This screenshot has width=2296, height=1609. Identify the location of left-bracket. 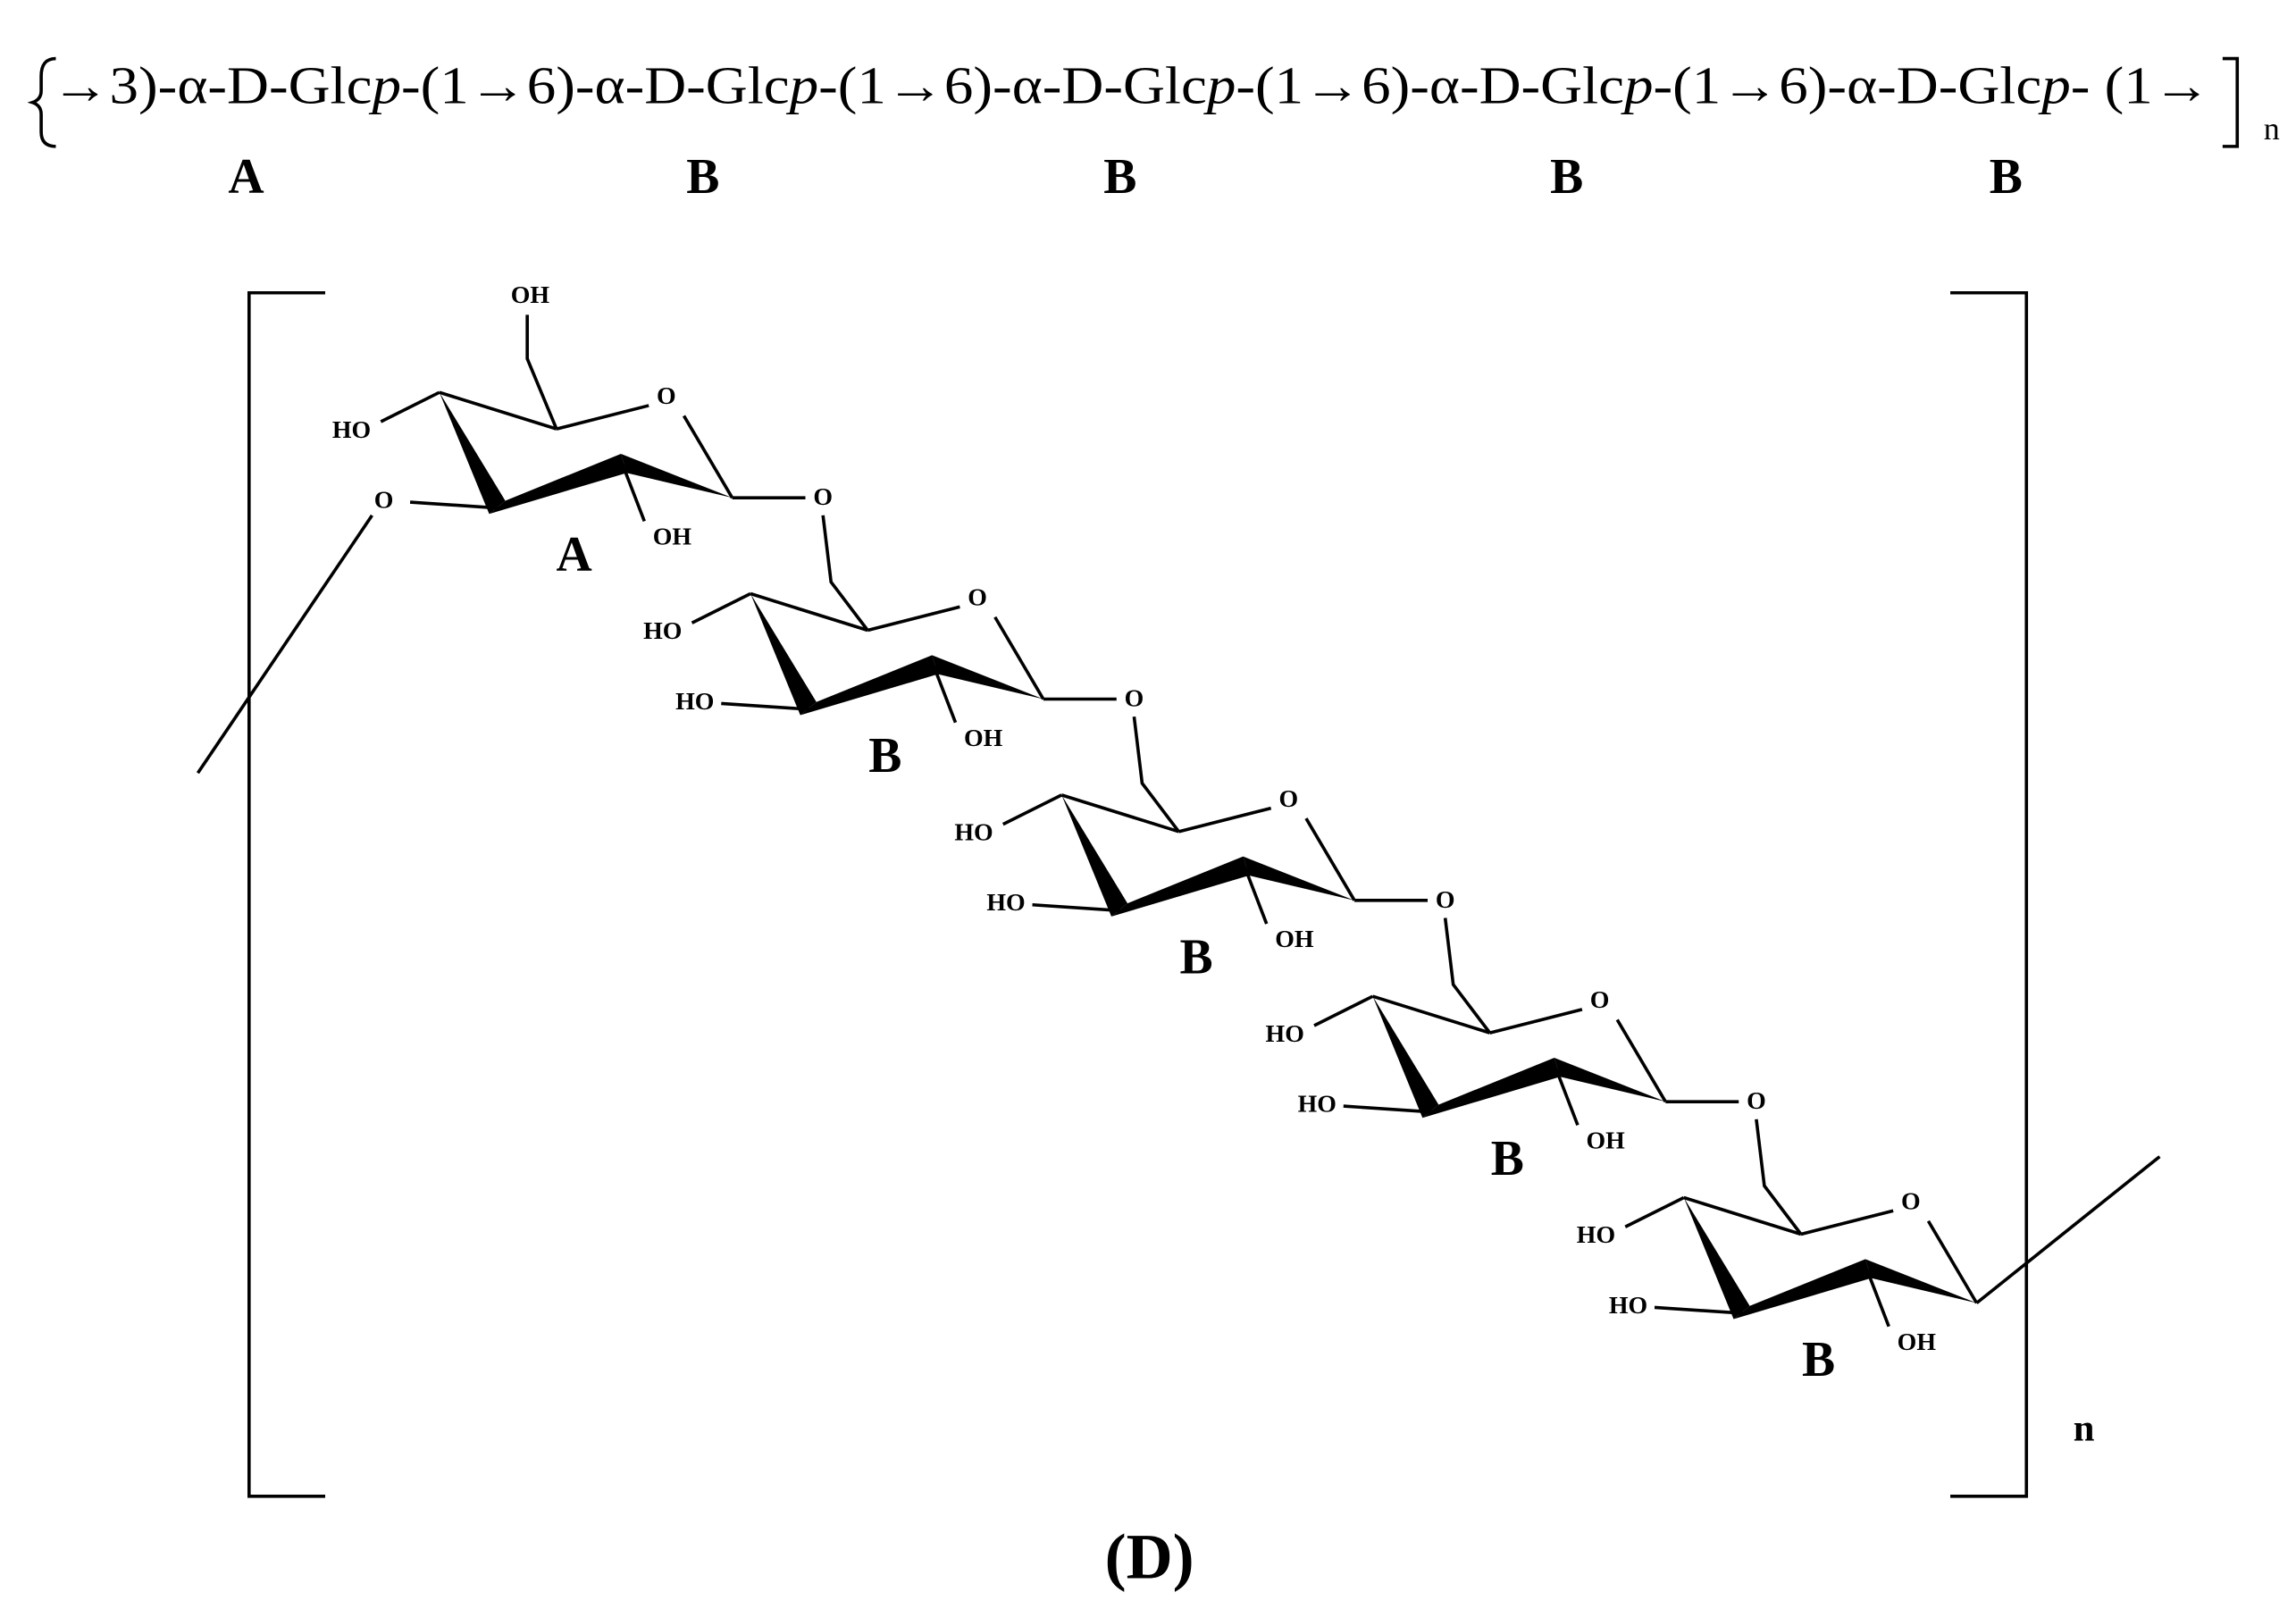
(287, 894).